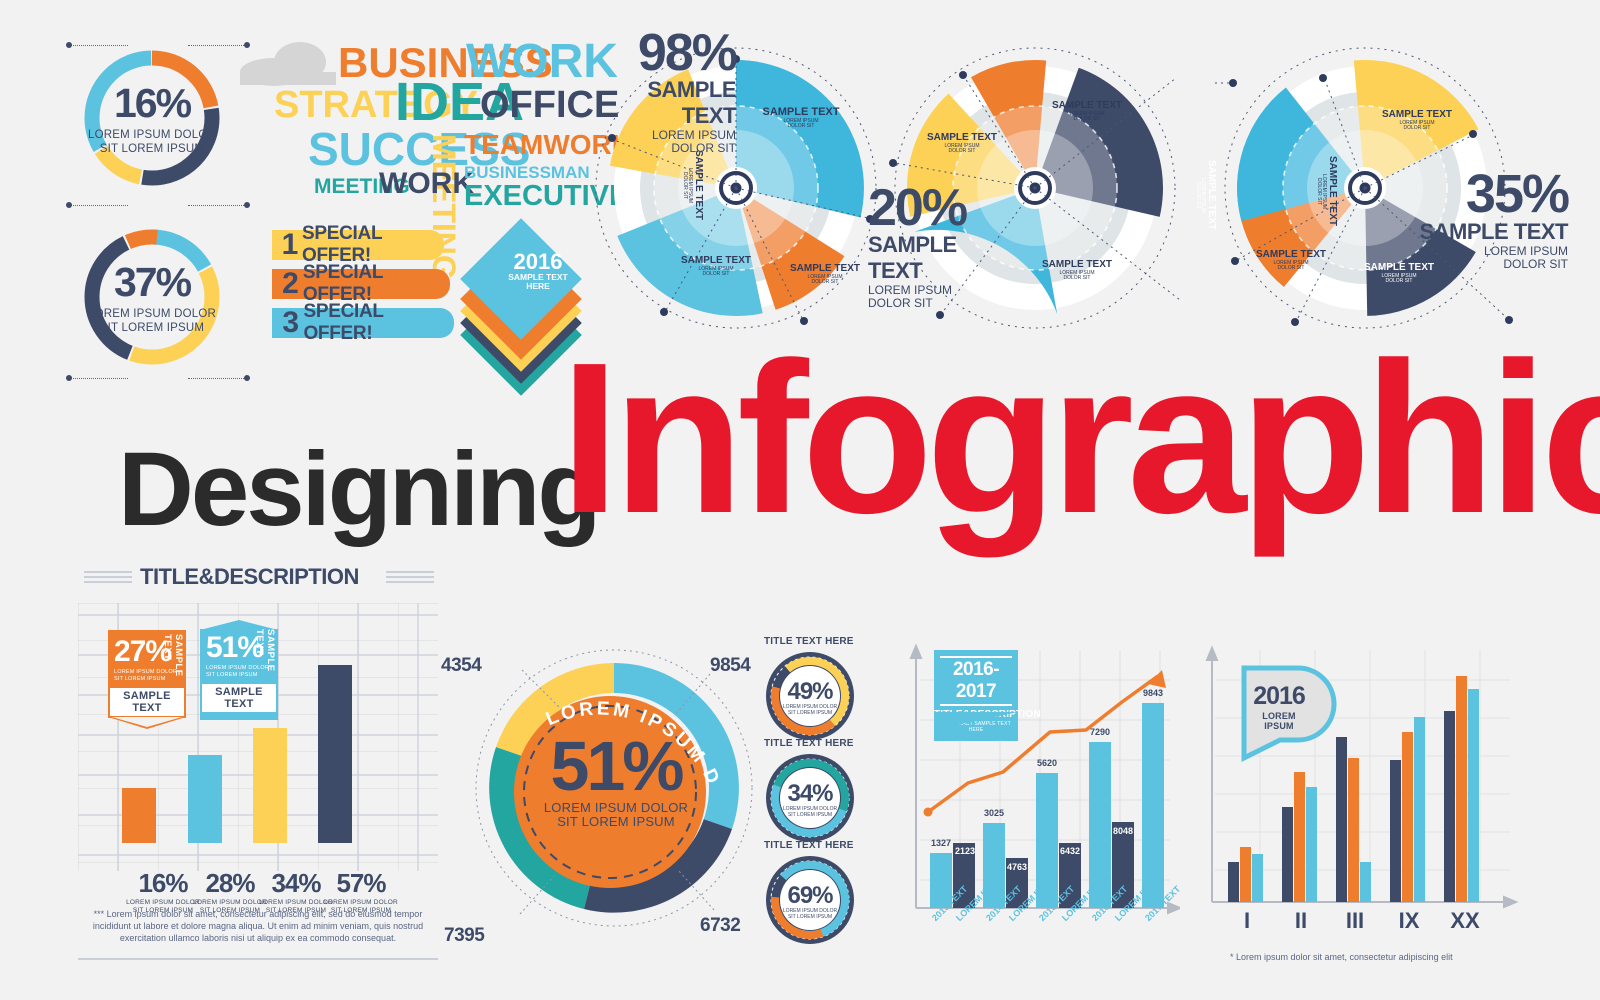  I want to click on radial-98-slice-label-1: SAMPLE TEXT LOREM IPSUM DOLOR SIT, so click(801, 118).